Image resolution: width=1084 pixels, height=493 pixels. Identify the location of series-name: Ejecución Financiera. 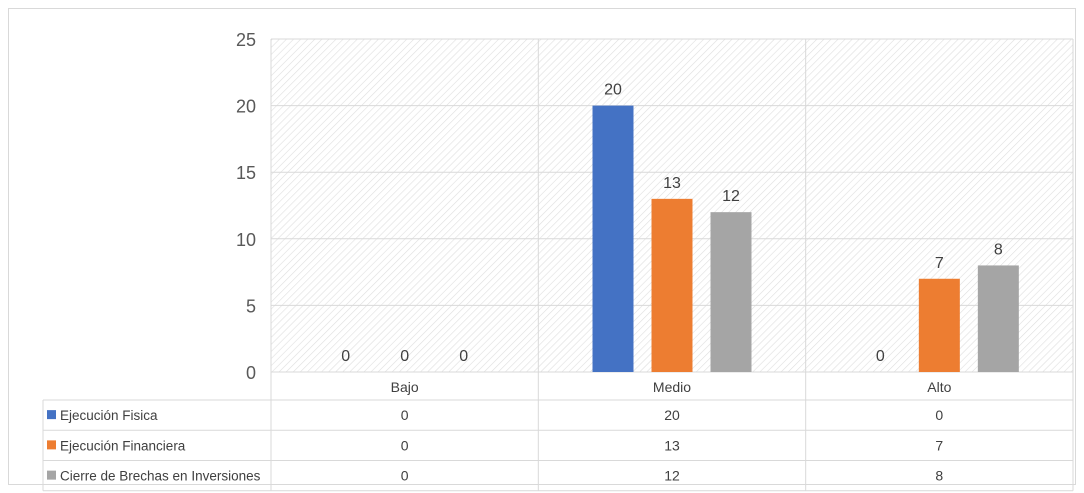
(123, 445).